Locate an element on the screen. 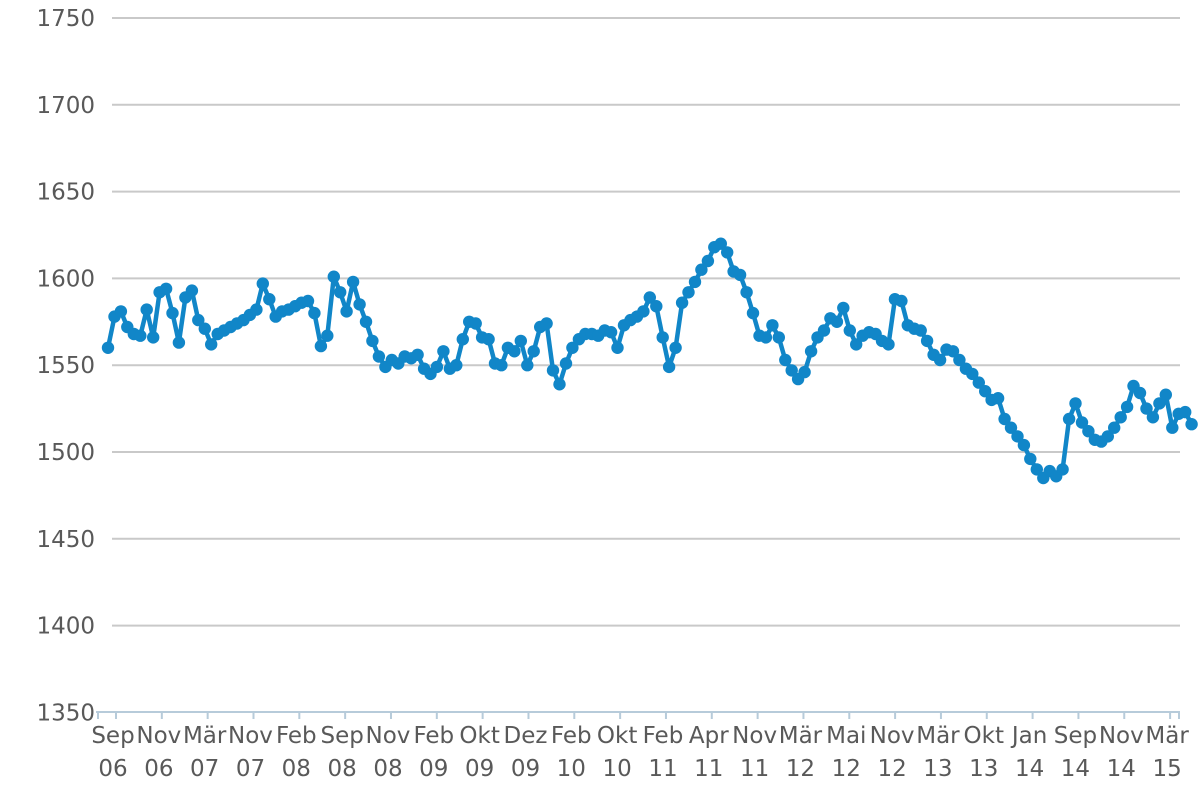 Image resolution: width=1200 pixels, height=804 pixels. x-axis-tick-label-year: 12 is located at coordinates (891, 769).